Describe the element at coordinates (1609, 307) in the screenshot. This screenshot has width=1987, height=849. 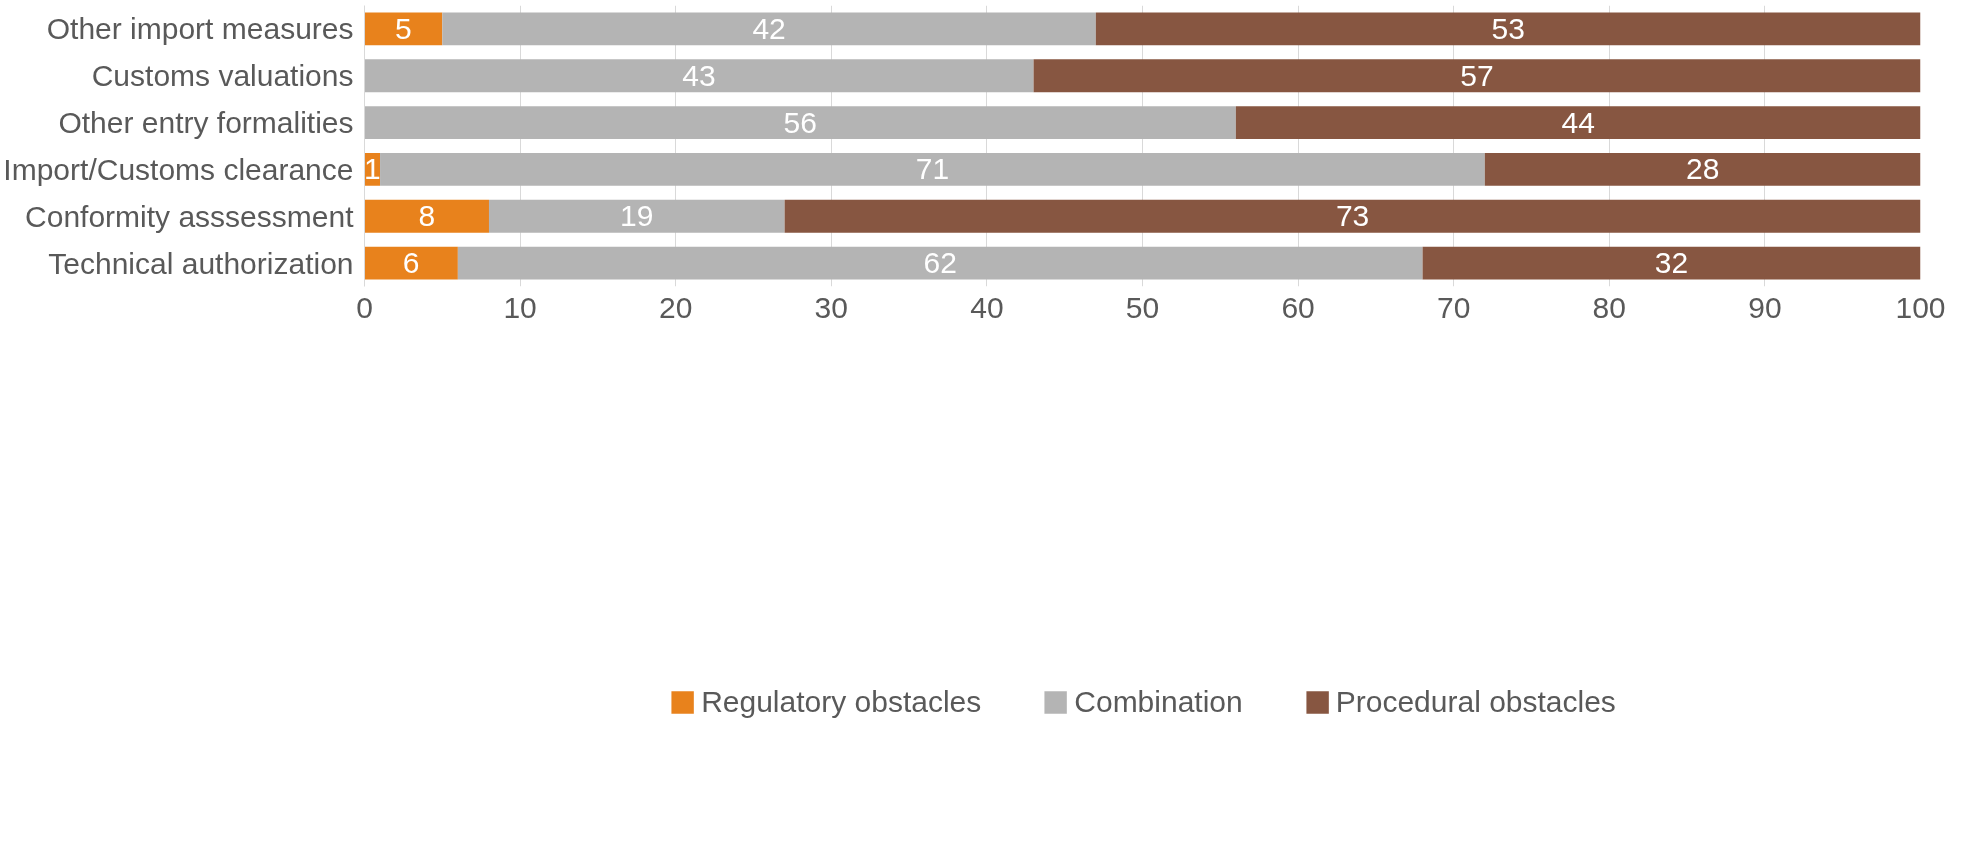
I see `x-tick-label: 80` at that location.